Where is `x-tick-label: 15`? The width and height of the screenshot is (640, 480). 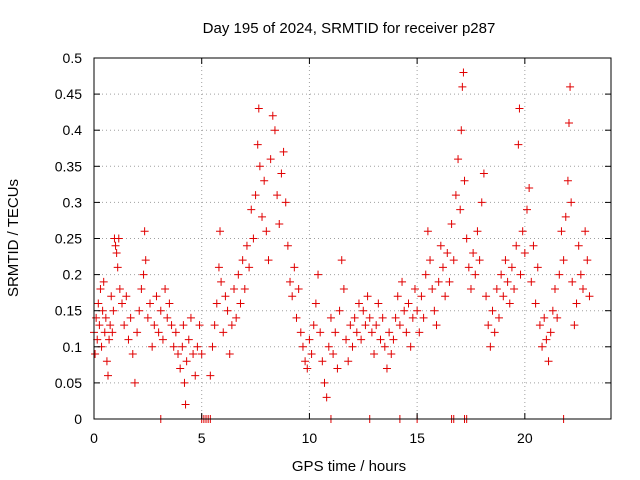
x-tick-label: 15 is located at coordinates (417, 438).